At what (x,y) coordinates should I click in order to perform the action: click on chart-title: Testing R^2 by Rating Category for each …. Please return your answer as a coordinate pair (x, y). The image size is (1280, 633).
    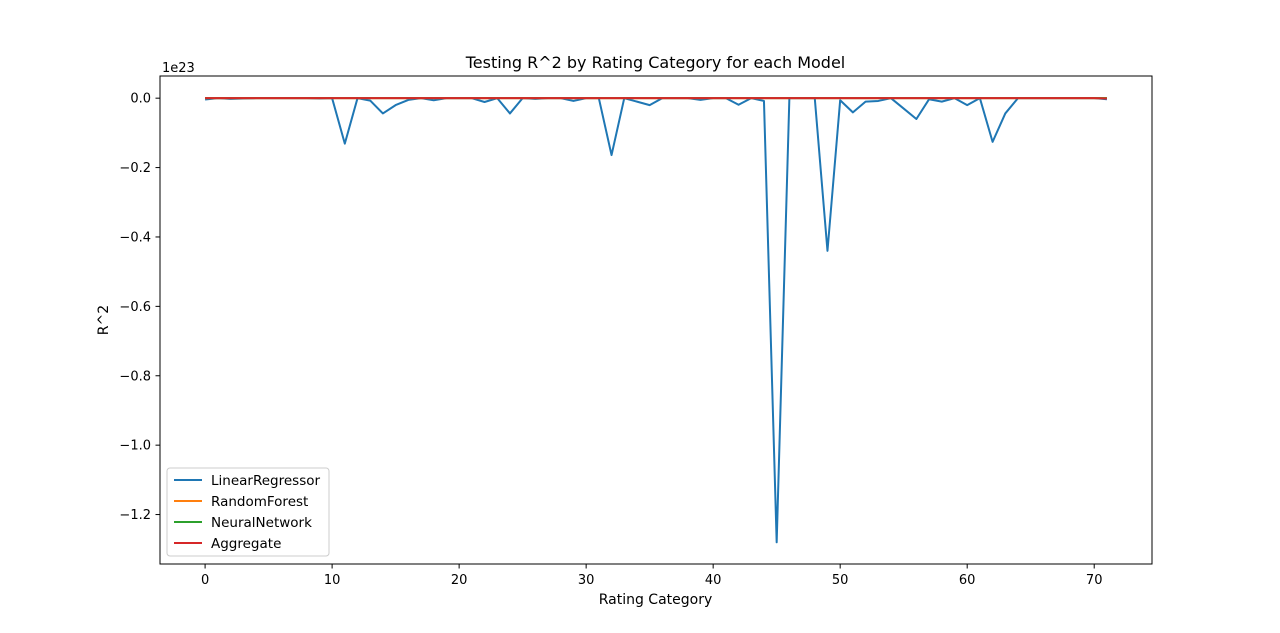
    Looking at the image, I should click on (655, 62).